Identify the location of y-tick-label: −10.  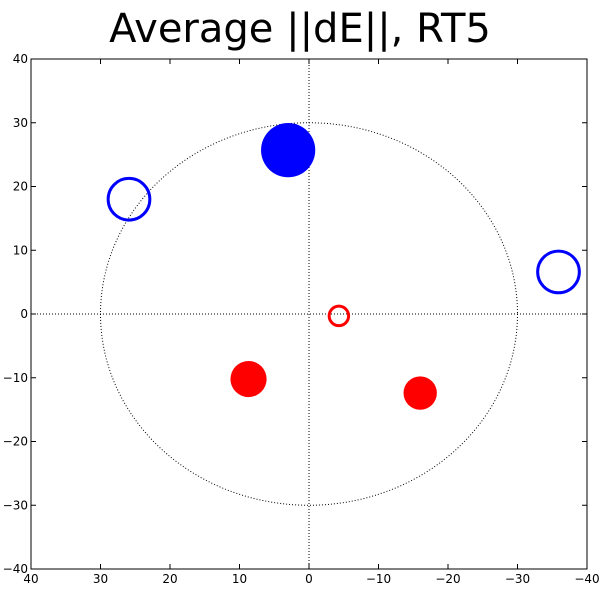
(15, 378).